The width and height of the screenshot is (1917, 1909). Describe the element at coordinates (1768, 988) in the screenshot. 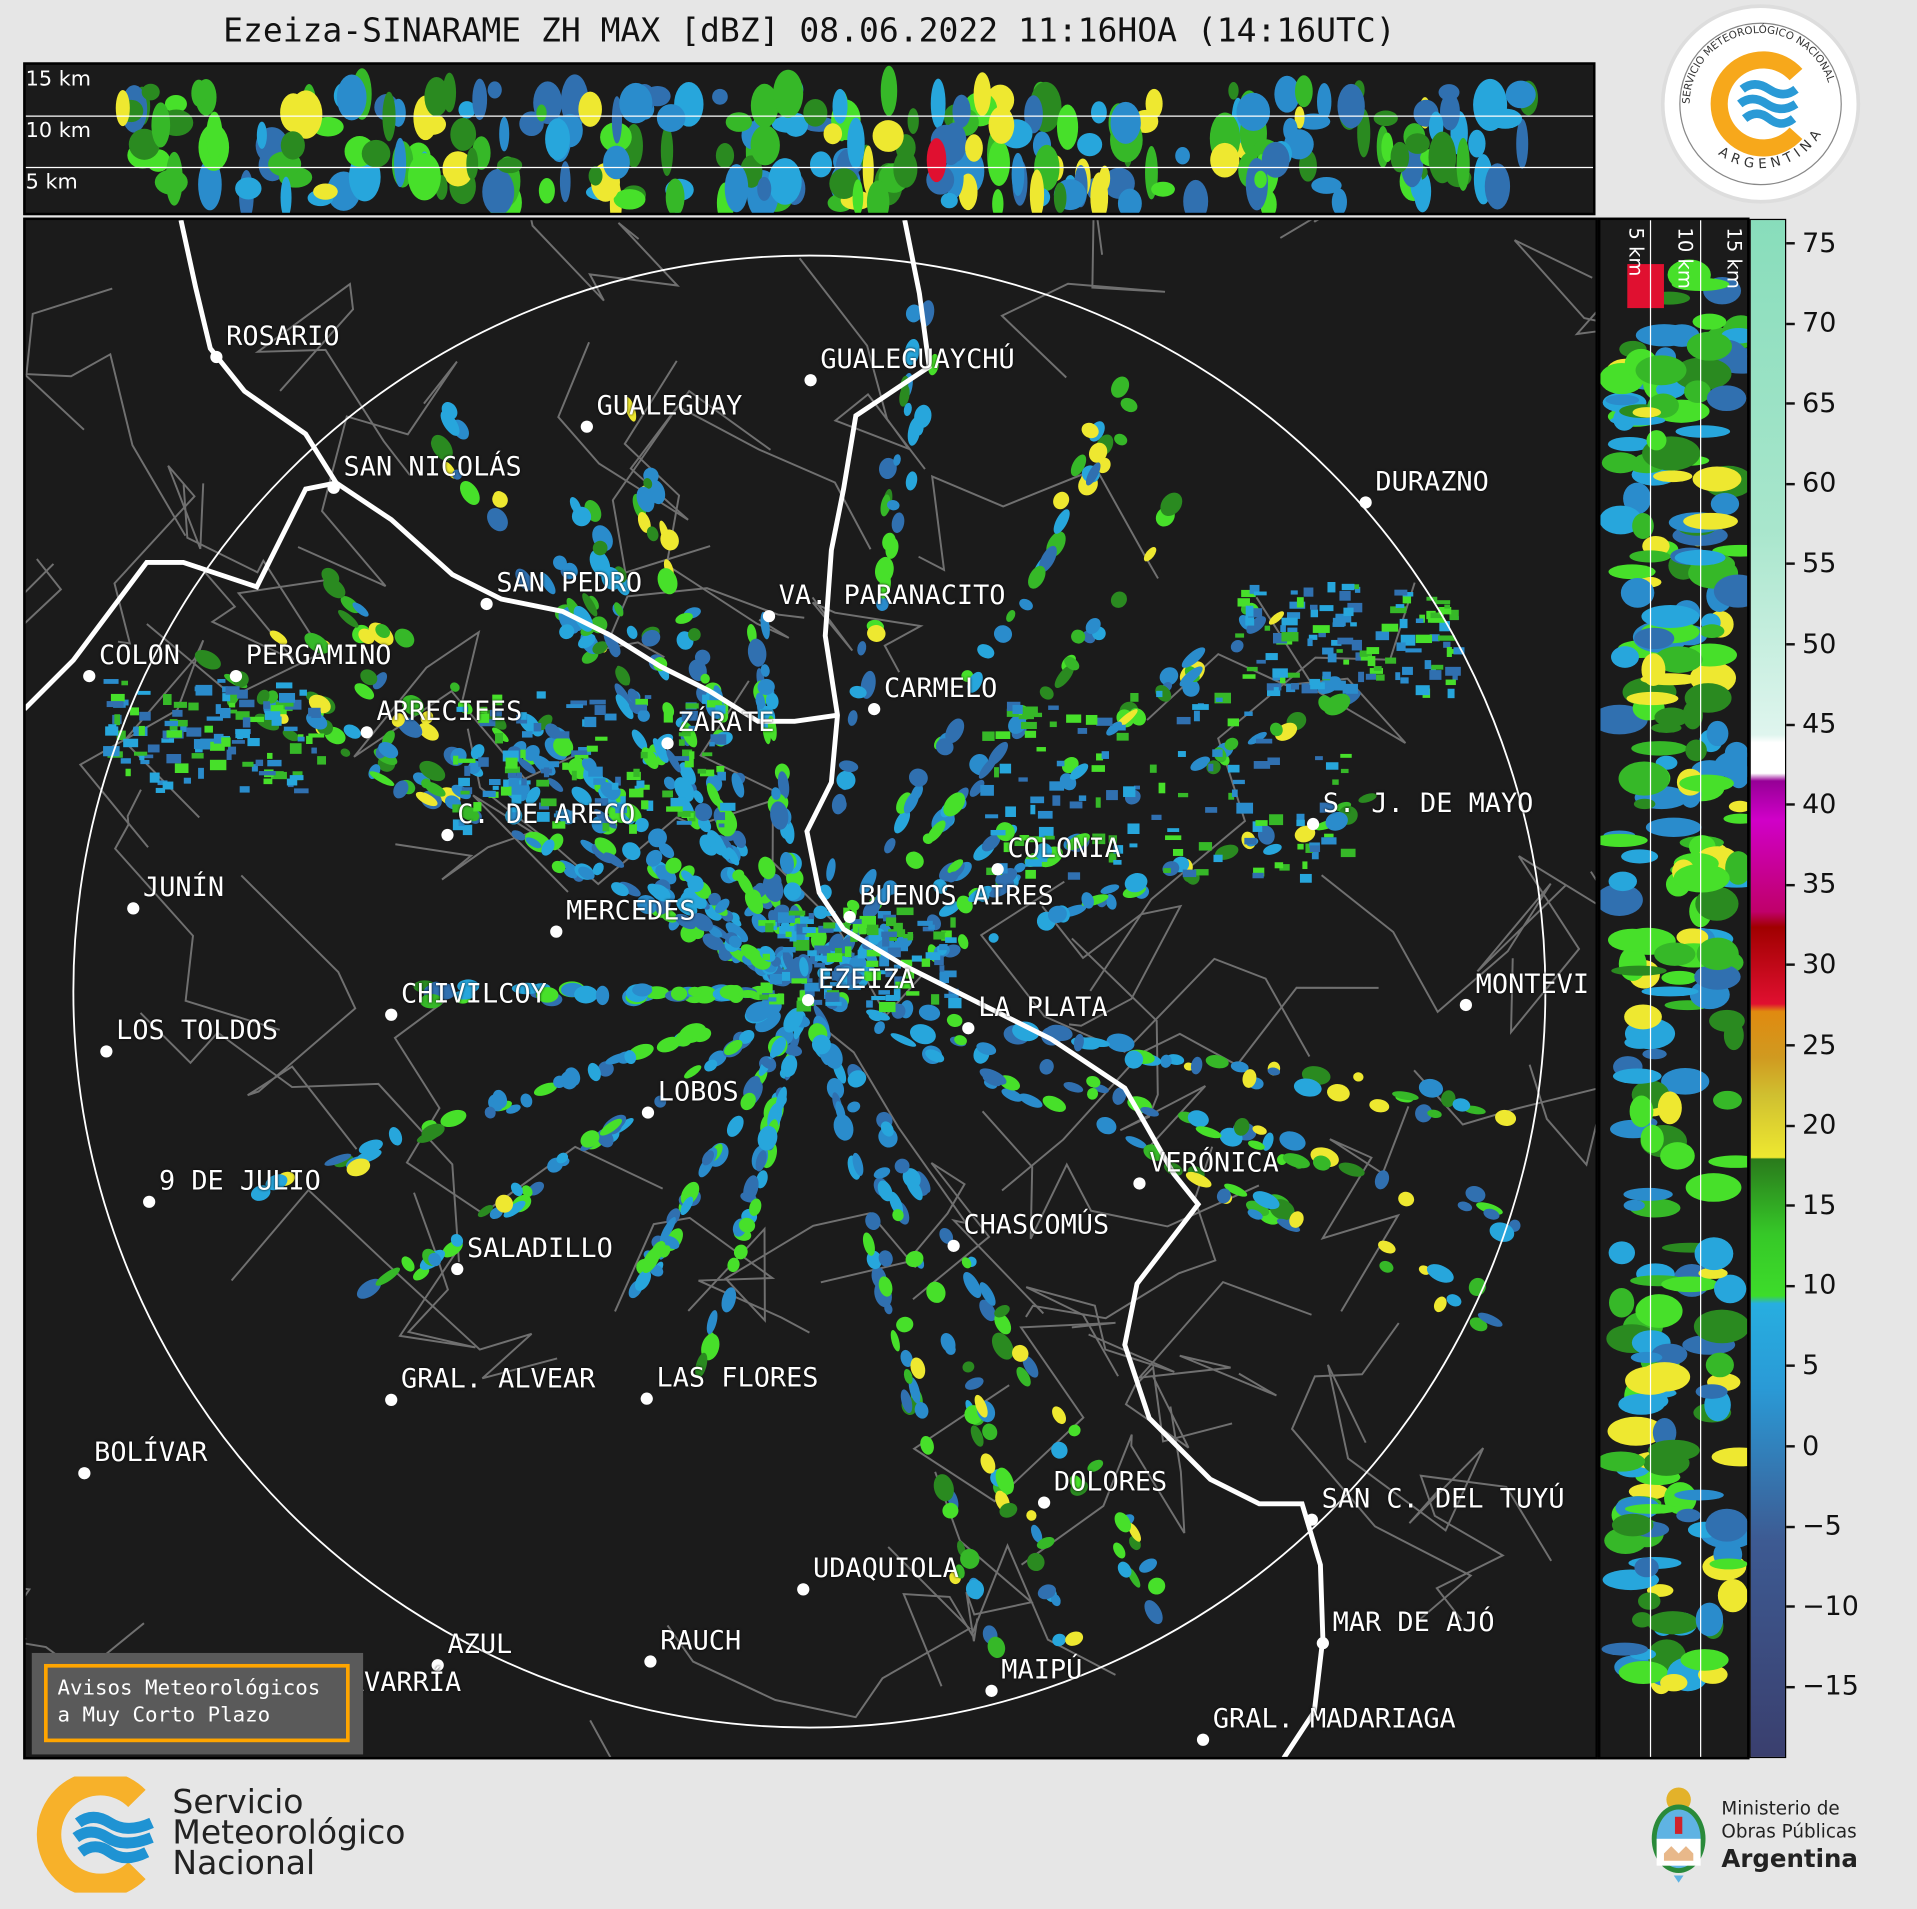

I see `colorbar` at that location.